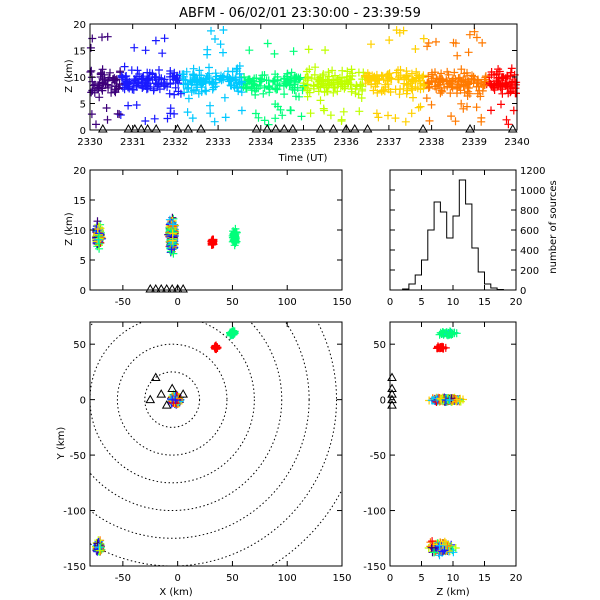 This screenshot has width=600, height=600. What do you see at coordinates (390, 578) in the screenshot?
I see `height-y-xtick-label: 0` at bounding box center [390, 578].